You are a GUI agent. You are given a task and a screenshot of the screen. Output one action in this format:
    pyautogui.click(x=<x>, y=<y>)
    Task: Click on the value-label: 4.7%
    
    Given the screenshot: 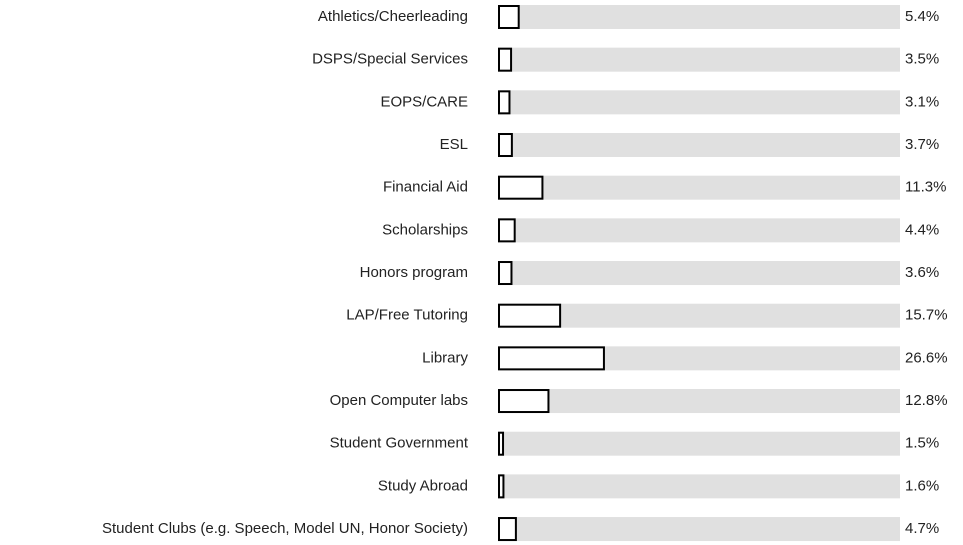 What is the action you would take?
    pyautogui.click(x=922, y=528)
    